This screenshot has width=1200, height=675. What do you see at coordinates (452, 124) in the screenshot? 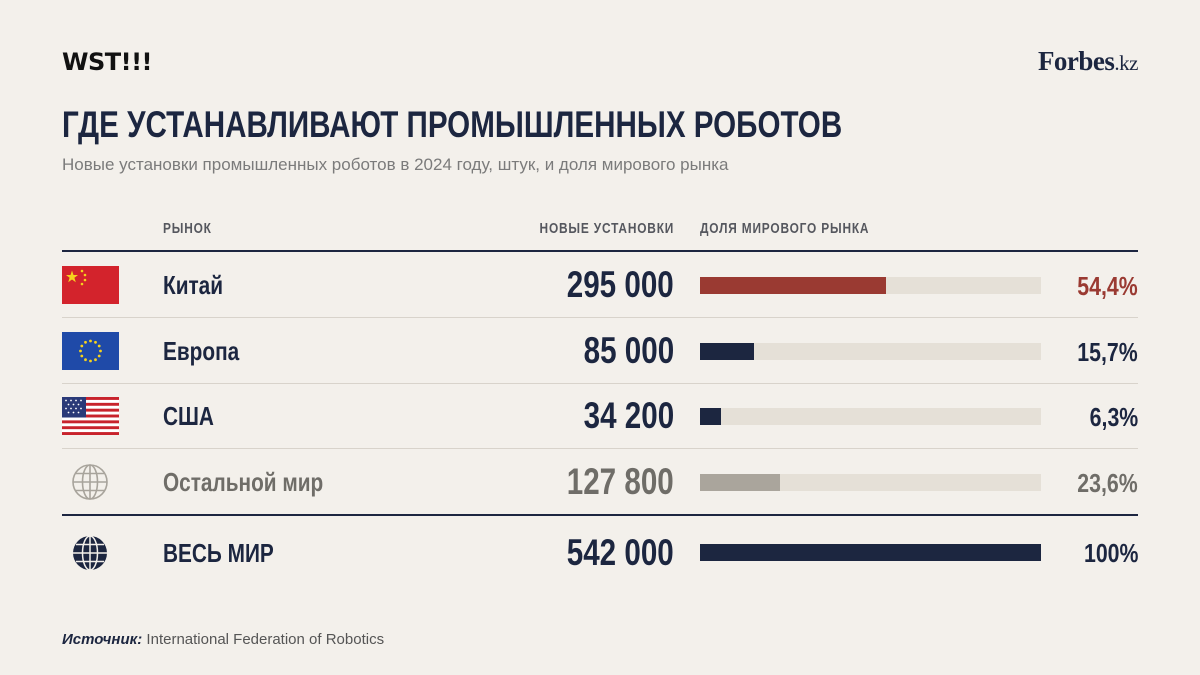
I see `chart-title: ГДЕ УСТАНАВЛИВАЮТ ПРОМЫШЛЕННЫХ РОБОТОВ` at bounding box center [452, 124].